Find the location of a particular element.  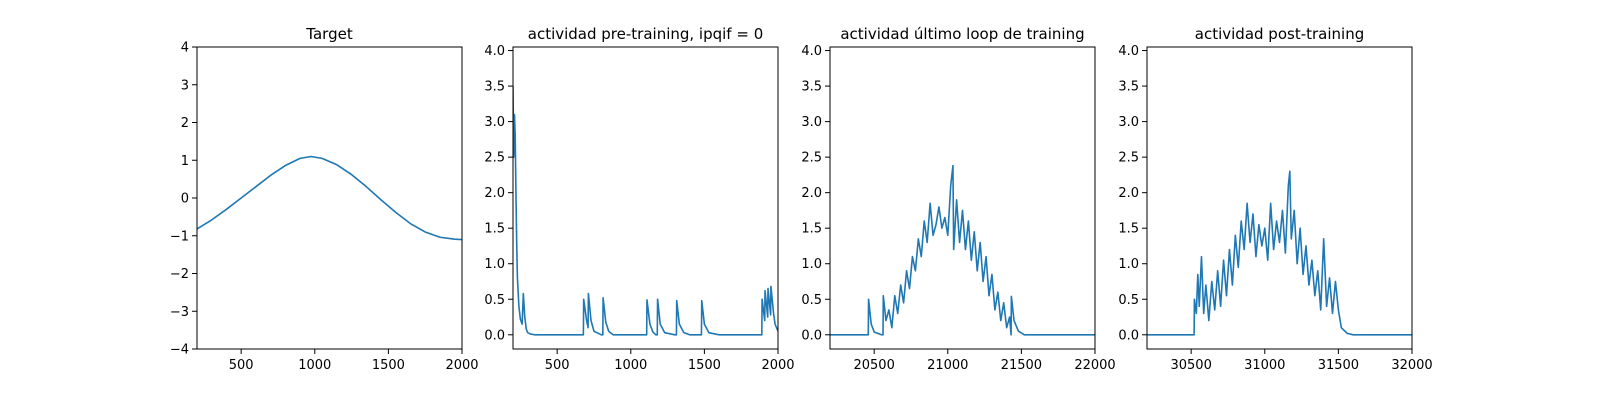

x-tick-label: 31500 is located at coordinates (1338, 365).